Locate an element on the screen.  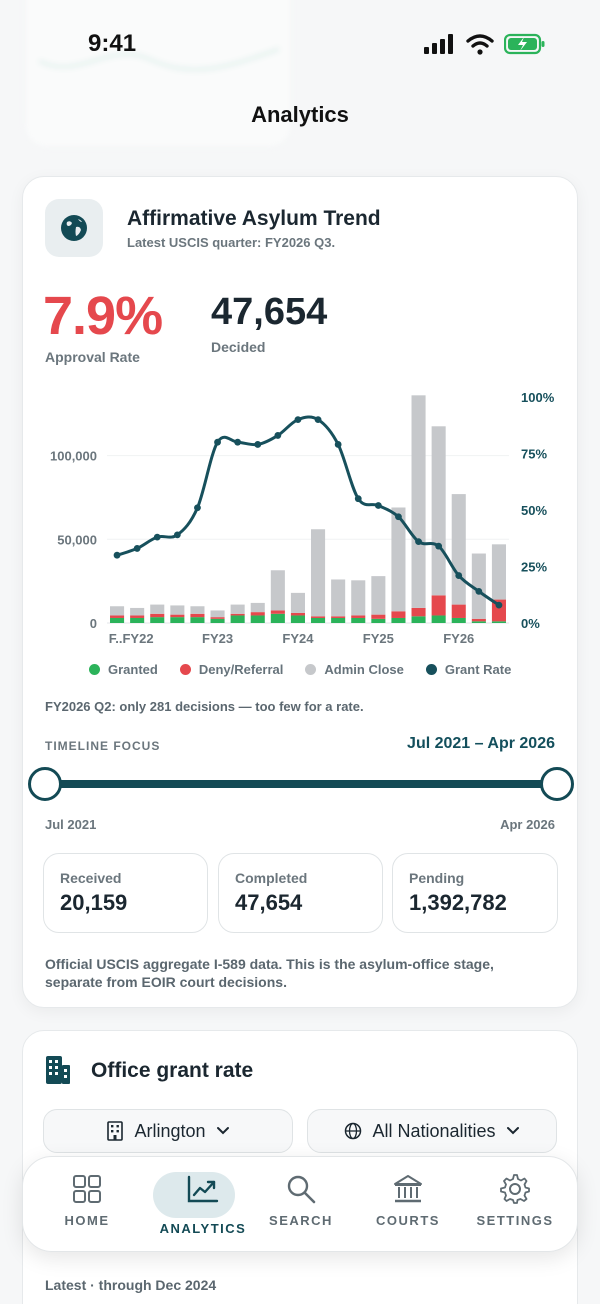
nationality-select-value: All Nationalities is located at coordinates (434, 1130).